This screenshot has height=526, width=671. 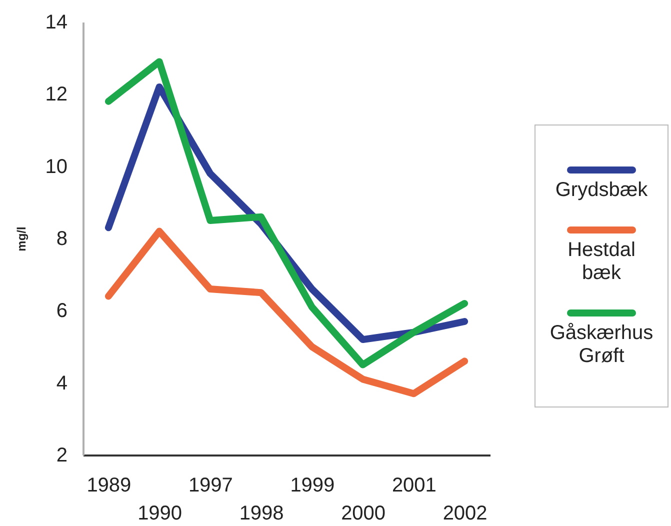 What do you see at coordinates (602, 190) in the screenshot?
I see `legend-label: Grydsbæk` at bounding box center [602, 190].